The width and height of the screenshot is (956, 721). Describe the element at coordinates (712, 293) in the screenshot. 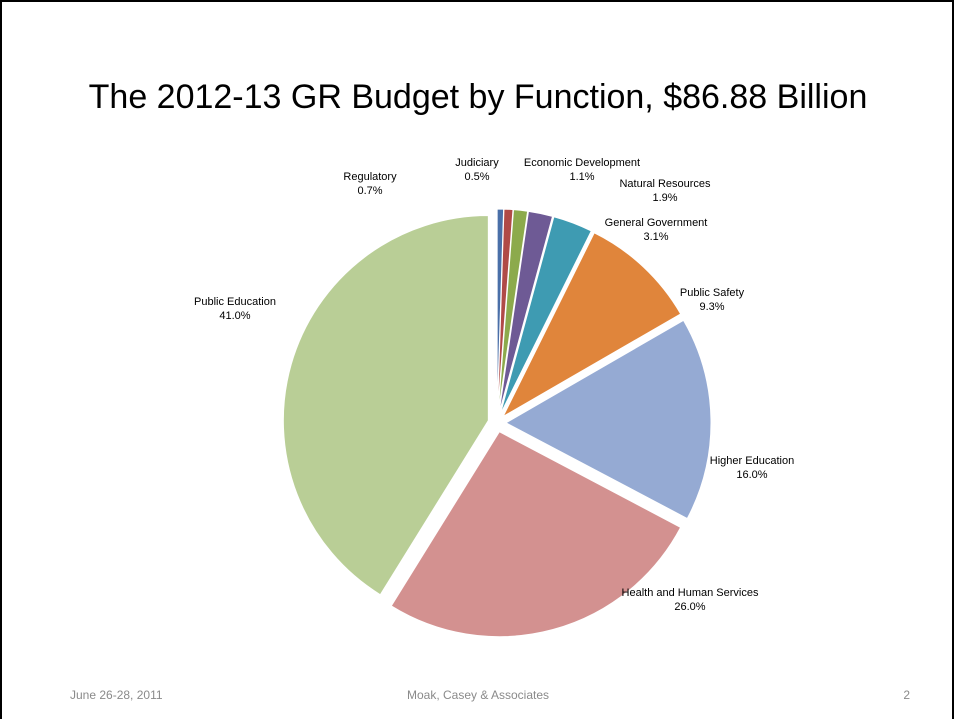

I see `slice-label-public-safety: Public Safety` at that location.